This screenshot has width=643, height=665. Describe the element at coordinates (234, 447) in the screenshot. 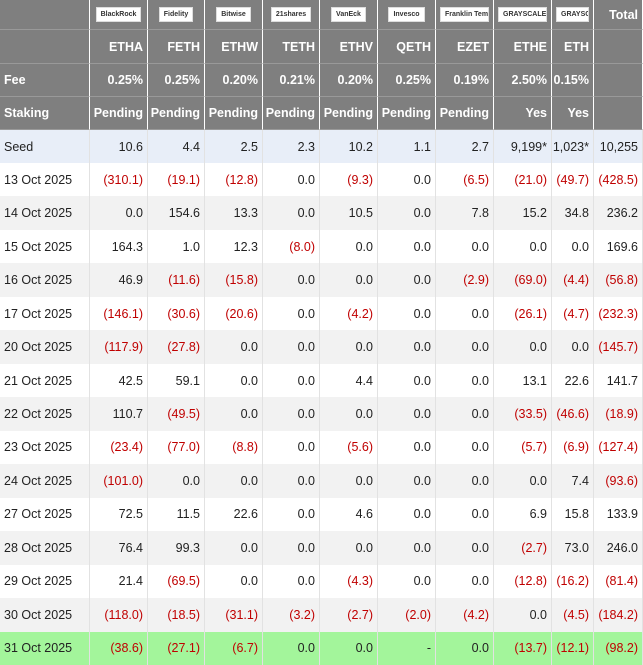

I see `flow-cell: (8.8)` at that location.